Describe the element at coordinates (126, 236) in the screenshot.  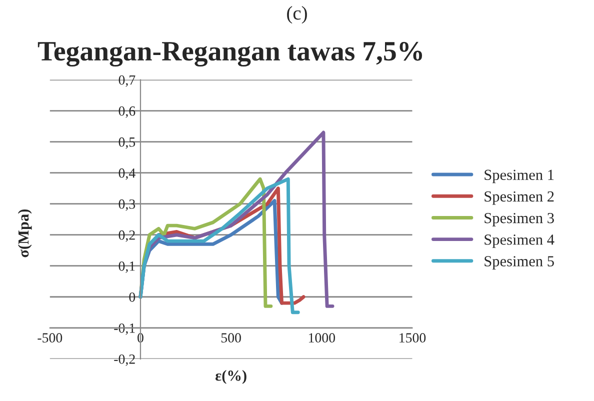
I see `y-tick-label: 0,2` at that location.